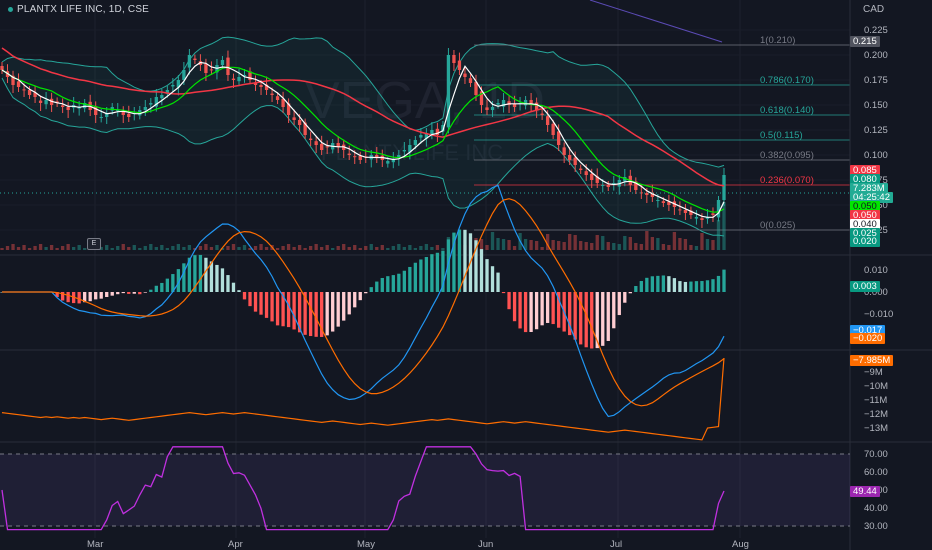  I want to click on price-tag: 0.050, so click(865, 215).